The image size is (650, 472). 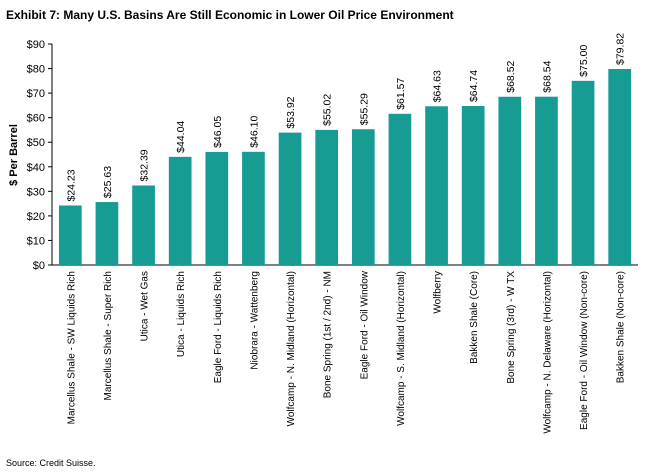 What do you see at coordinates (36, 168) in the screenshot?
I see `y-tick-label: $40` at bounding box center [36, 168].